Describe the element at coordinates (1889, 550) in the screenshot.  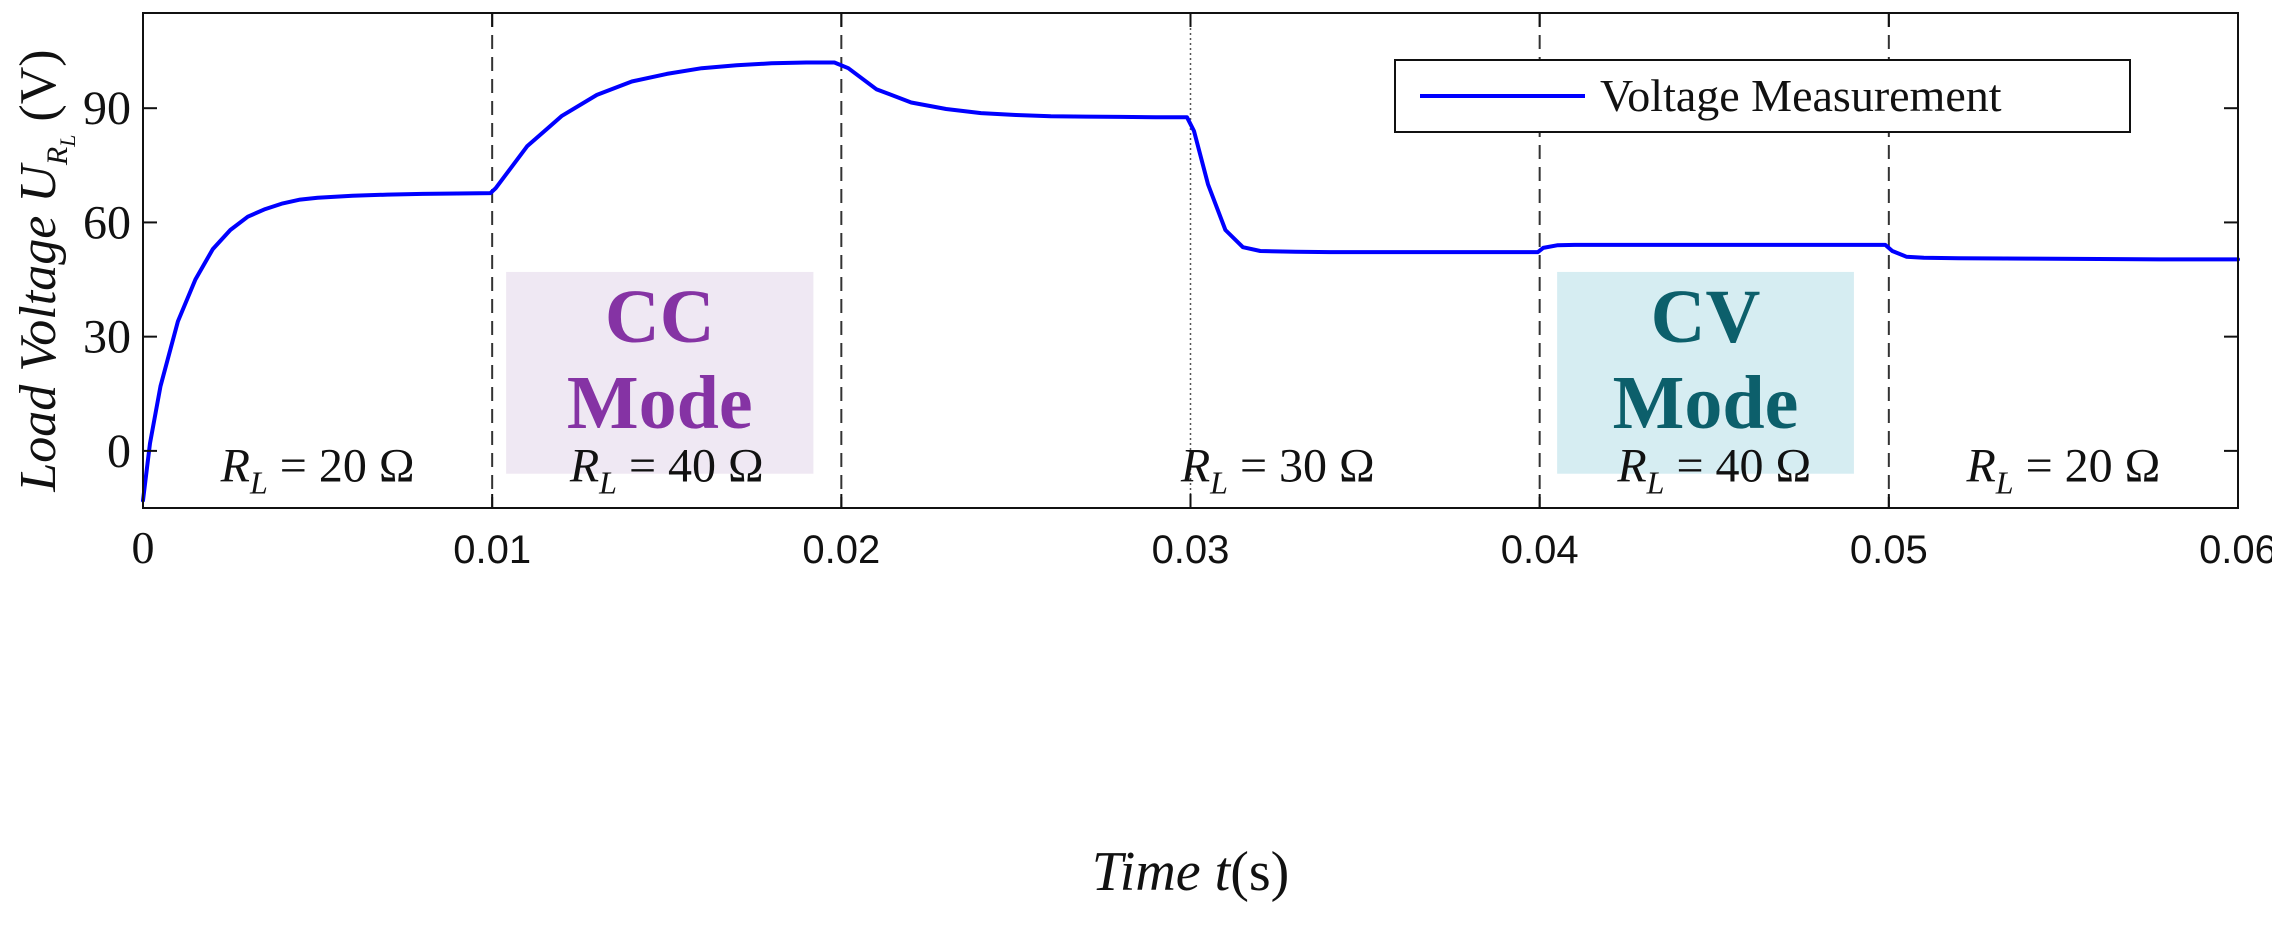
I see `x-tick-label: 0.05` at that location.